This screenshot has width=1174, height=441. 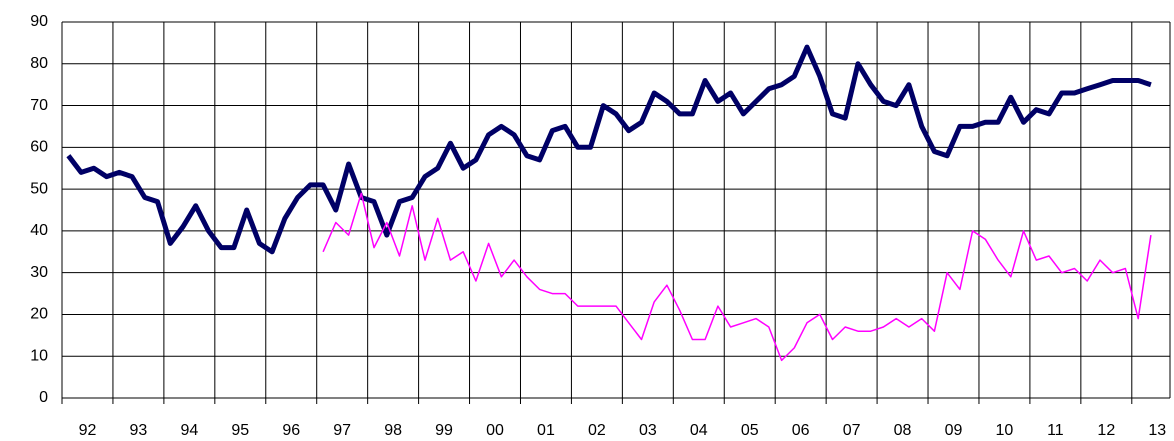 I want to click on x-tick-label: 99, so click(x=444, y=430).